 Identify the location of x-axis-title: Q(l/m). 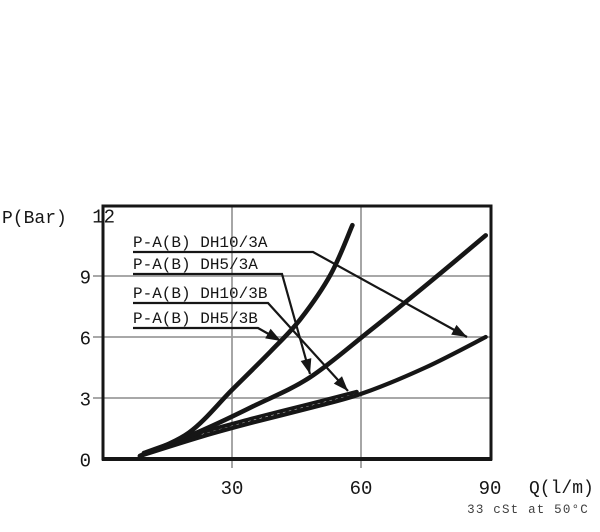
(561, 489).